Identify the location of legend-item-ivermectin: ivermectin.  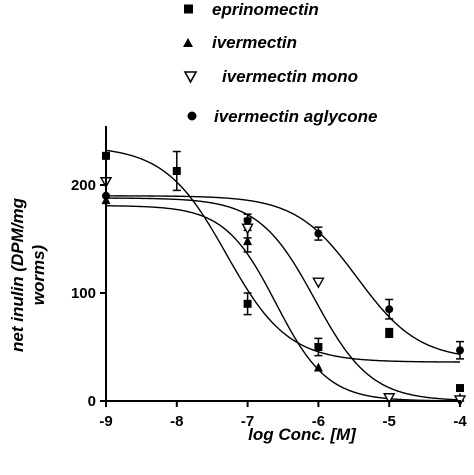
(240, 42).